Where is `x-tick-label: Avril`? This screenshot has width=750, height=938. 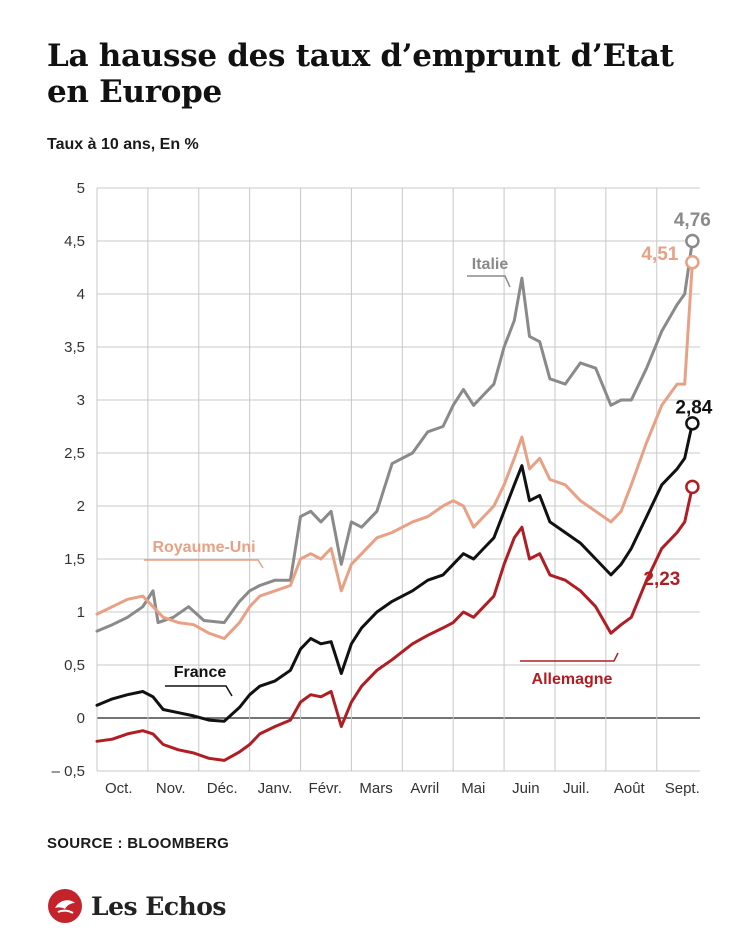
x-tick-label: Avril is located at coordinates (424, 788).